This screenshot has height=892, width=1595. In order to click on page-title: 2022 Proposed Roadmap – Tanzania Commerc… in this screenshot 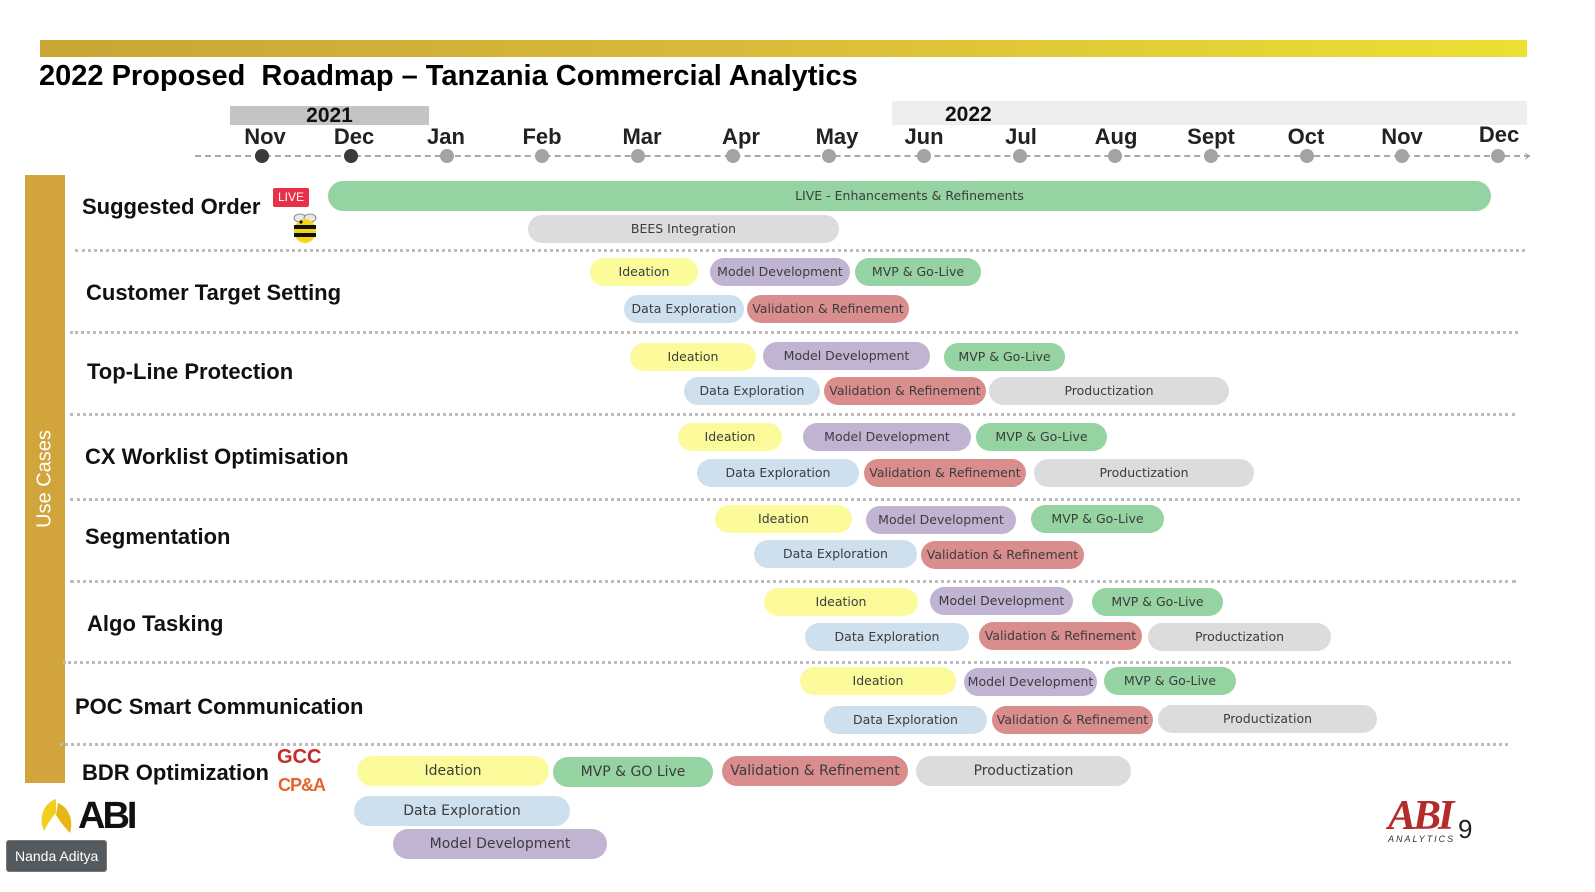, I will do `click(448, 76)`.